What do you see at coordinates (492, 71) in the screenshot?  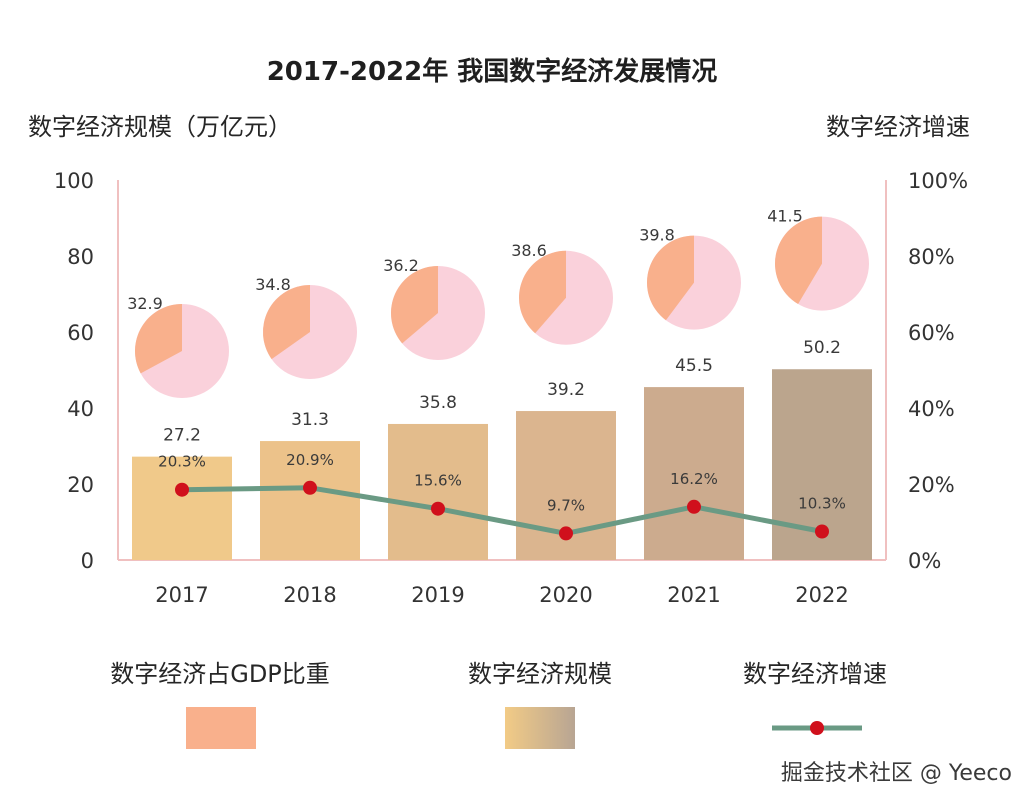 I see `chart-title: 2017-2022年 我国数字经济发展情况` at bounding box center [492, 71].